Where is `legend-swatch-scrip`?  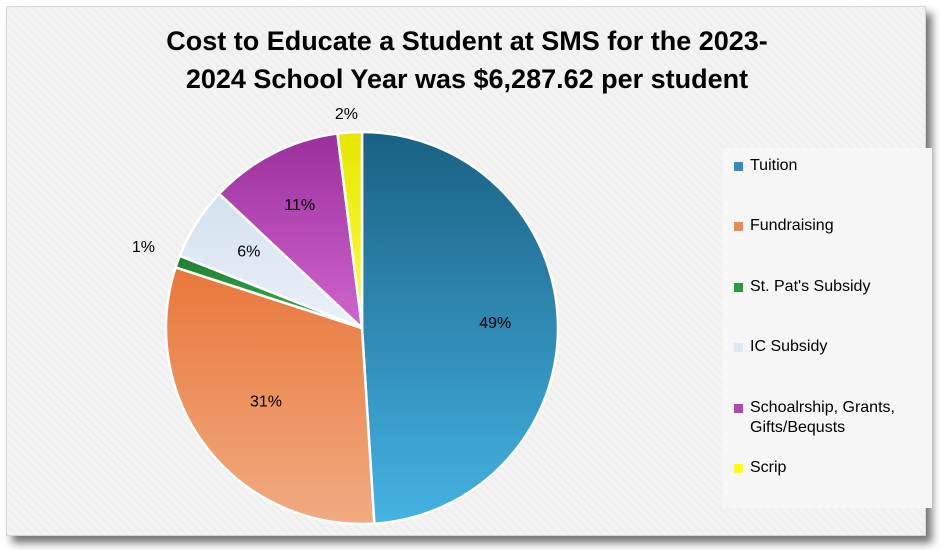
legend-swatch-scrip is located at coordinates (738, 468).